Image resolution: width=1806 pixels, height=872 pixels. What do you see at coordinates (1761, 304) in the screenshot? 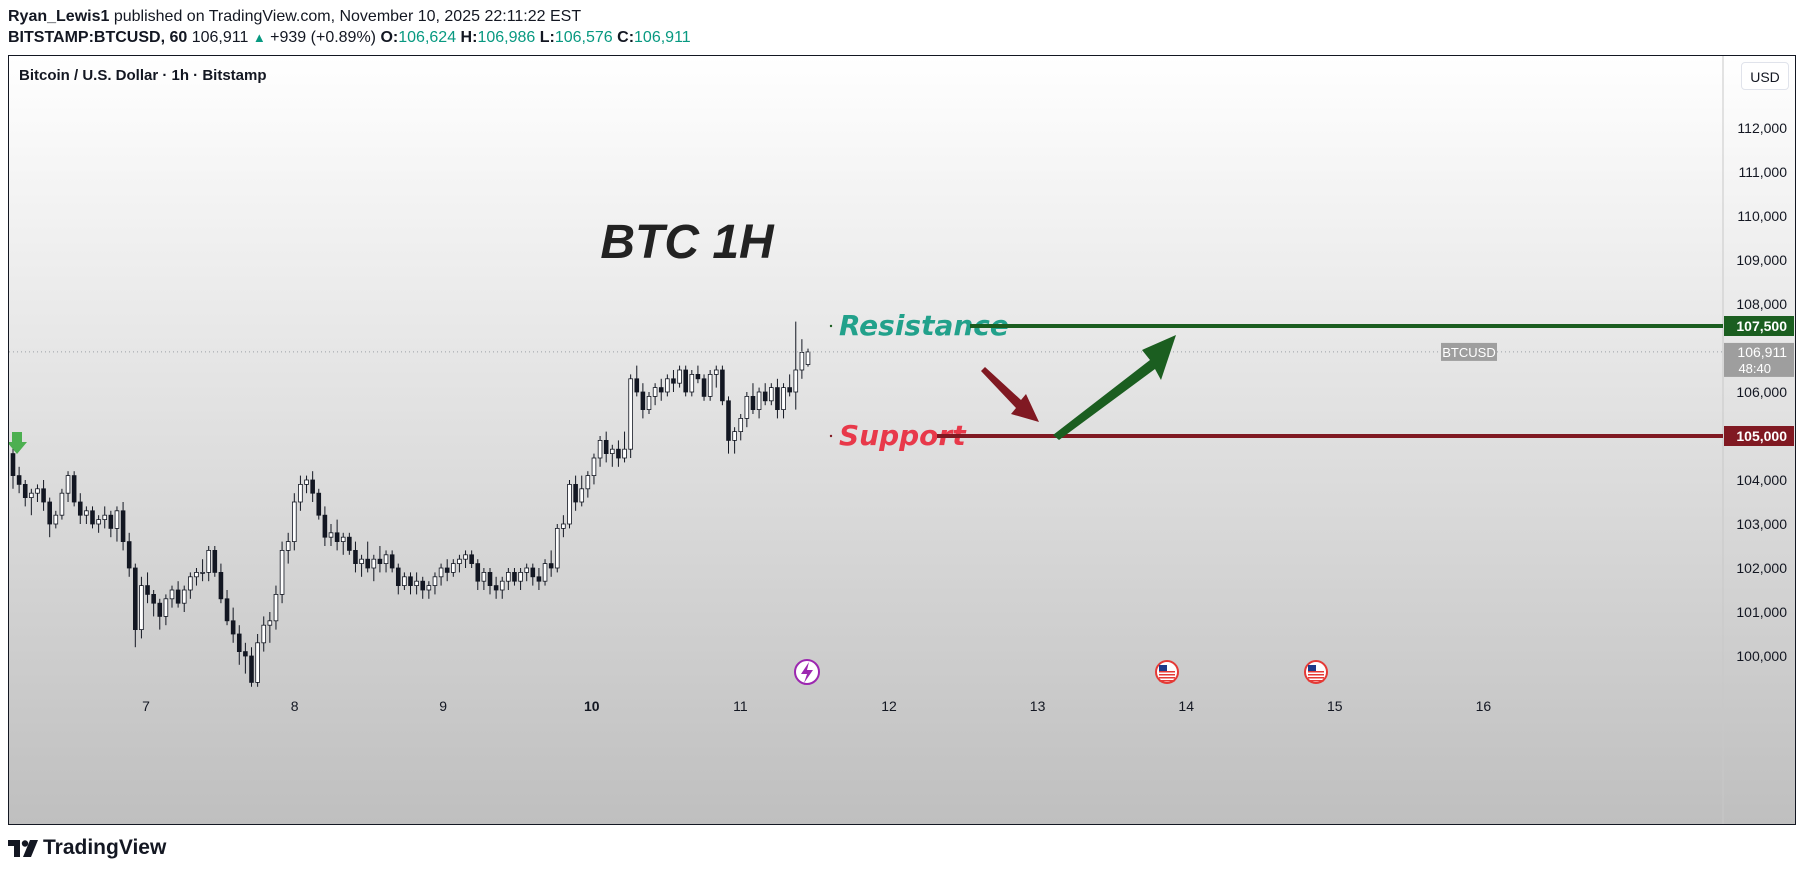
I see `y-tick-label: 108,000` at bounding box center [1761, 304].